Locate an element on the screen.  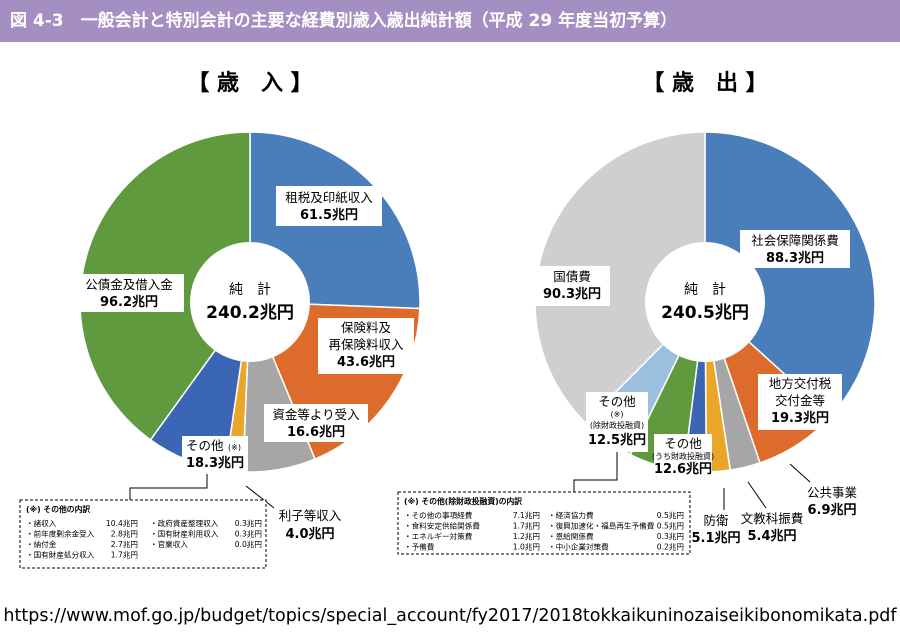
expenditure-total-value: 240.5兆円 is located at coordinates (705, 313).